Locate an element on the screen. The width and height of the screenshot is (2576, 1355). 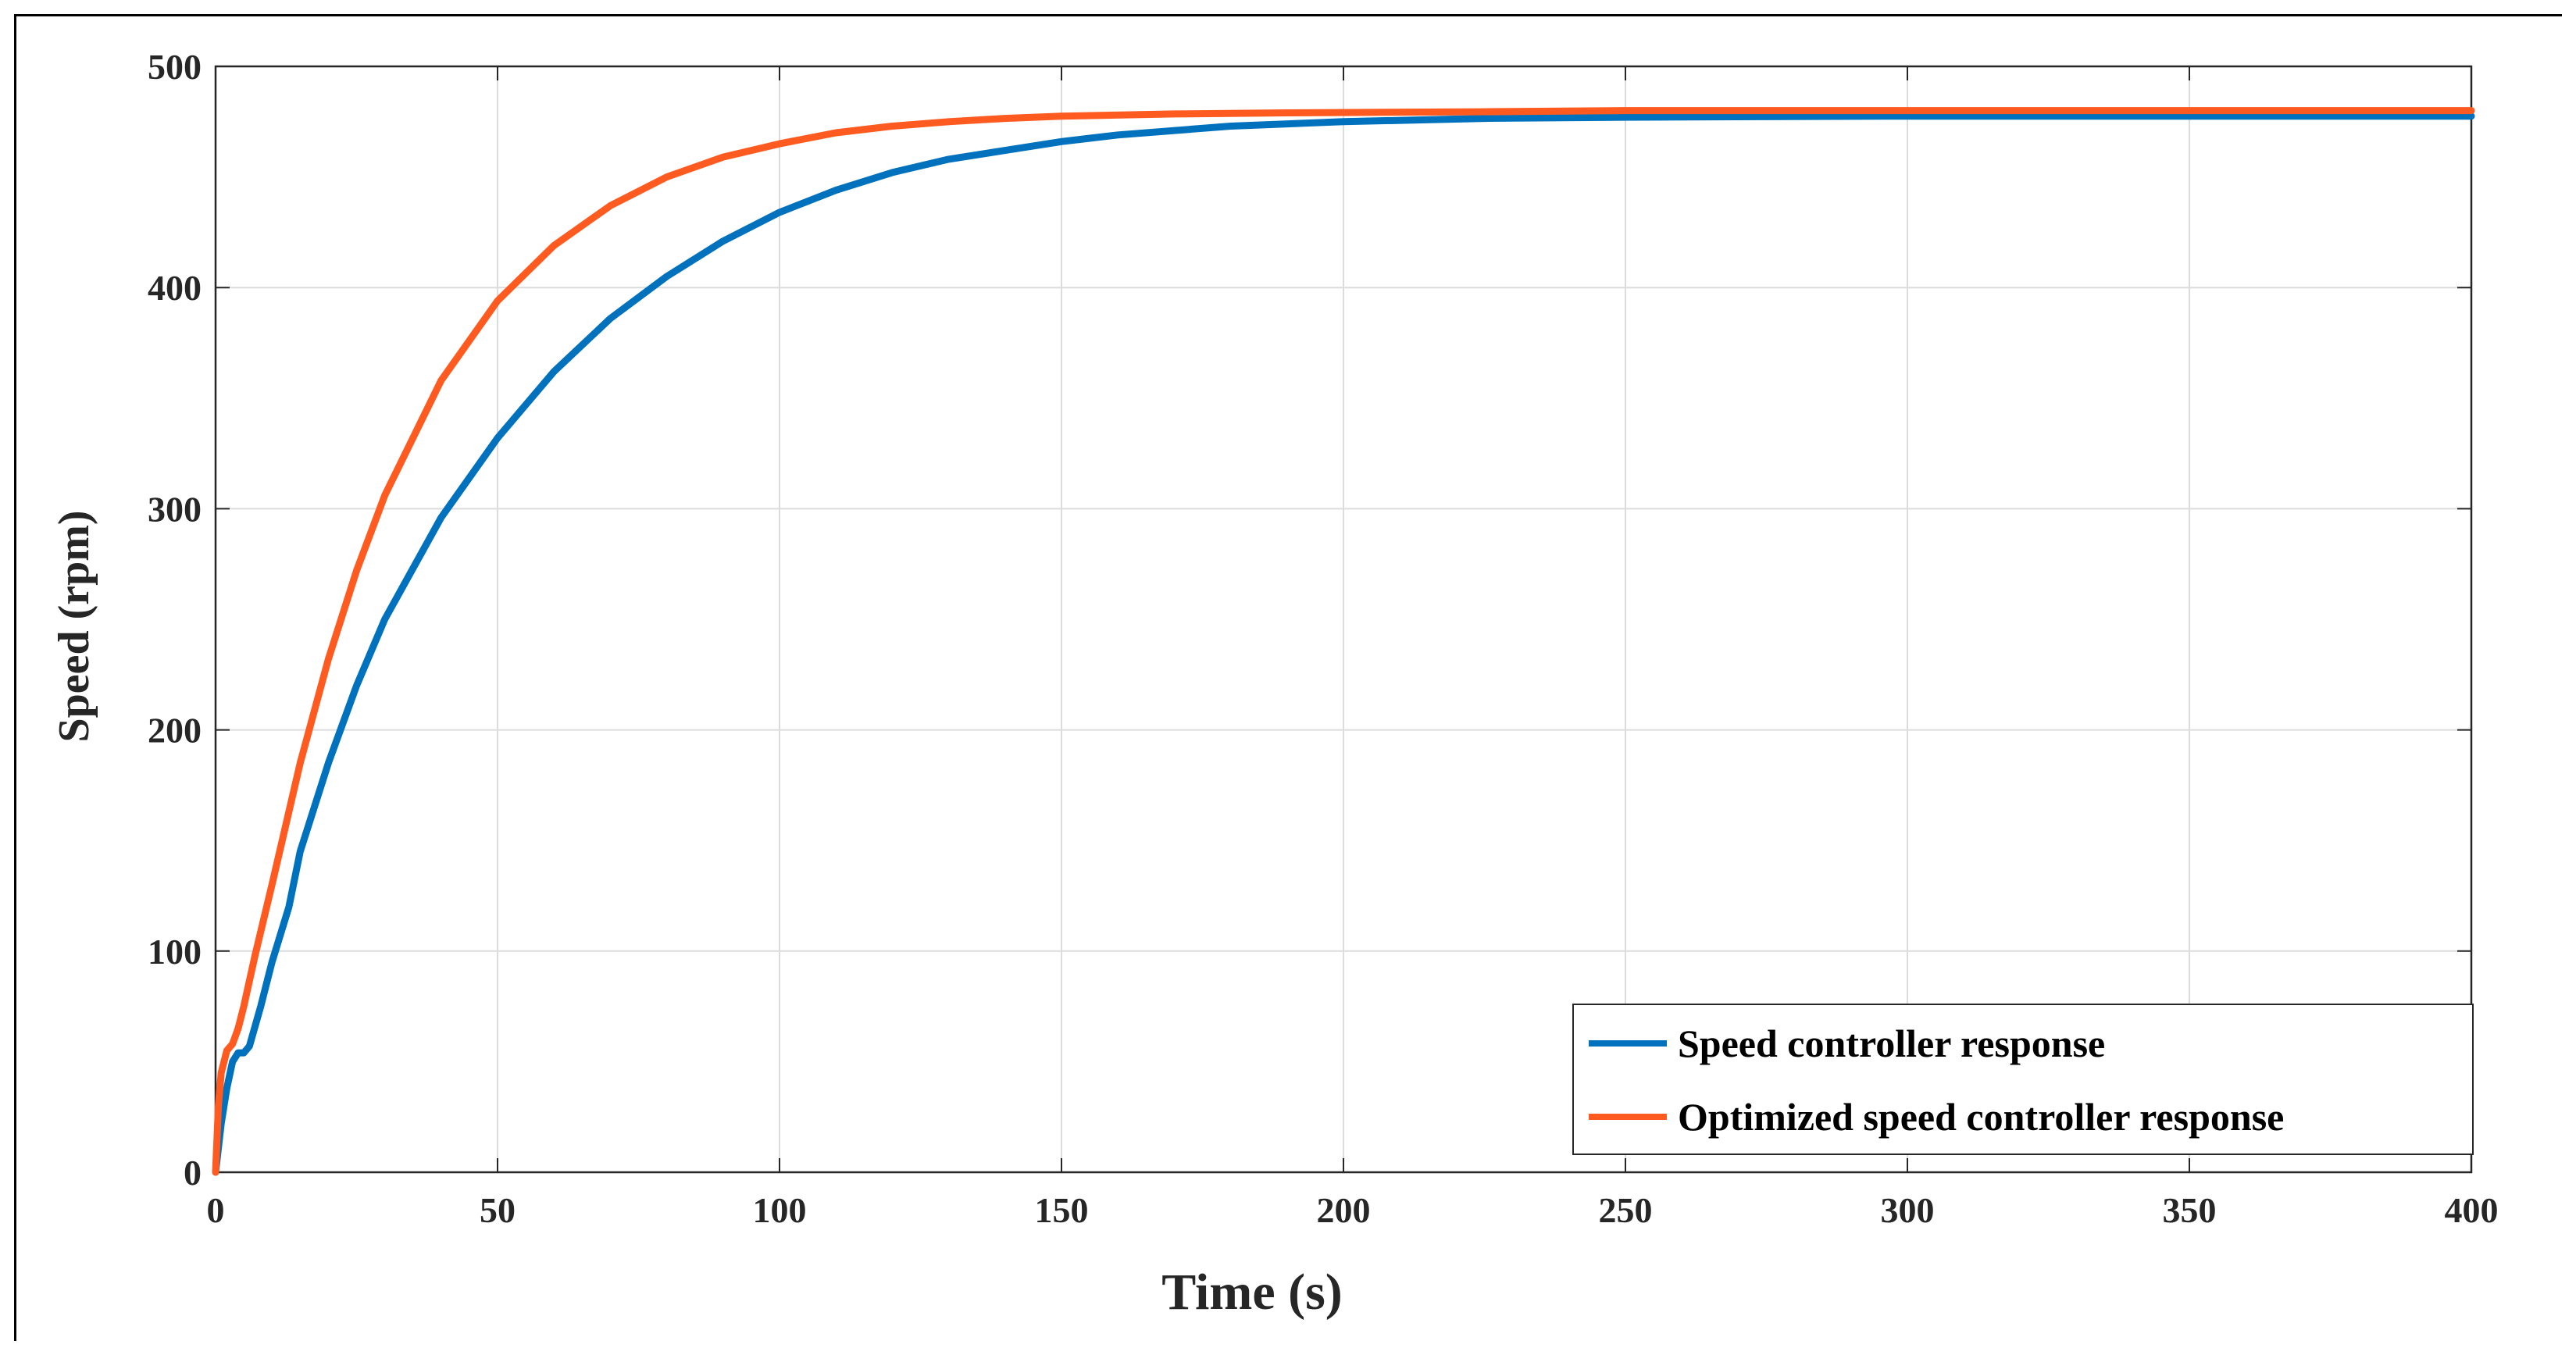
x-tick-label: 0 is located at coordinates (216, 1210).